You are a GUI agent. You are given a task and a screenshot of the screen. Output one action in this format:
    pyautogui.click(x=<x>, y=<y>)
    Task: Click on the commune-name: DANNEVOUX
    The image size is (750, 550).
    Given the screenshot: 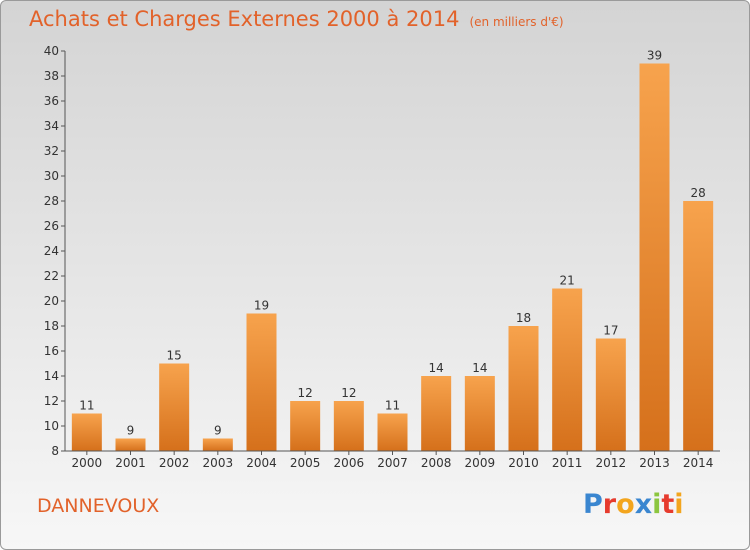 What is the action you would take?
    pyautogui.click(x=98, y=506)
    